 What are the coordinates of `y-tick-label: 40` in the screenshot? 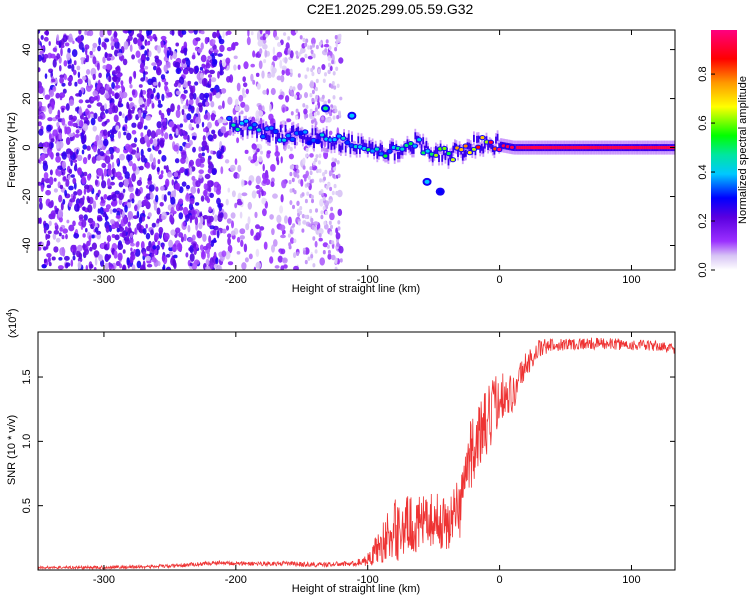 It's located at (27, 49).